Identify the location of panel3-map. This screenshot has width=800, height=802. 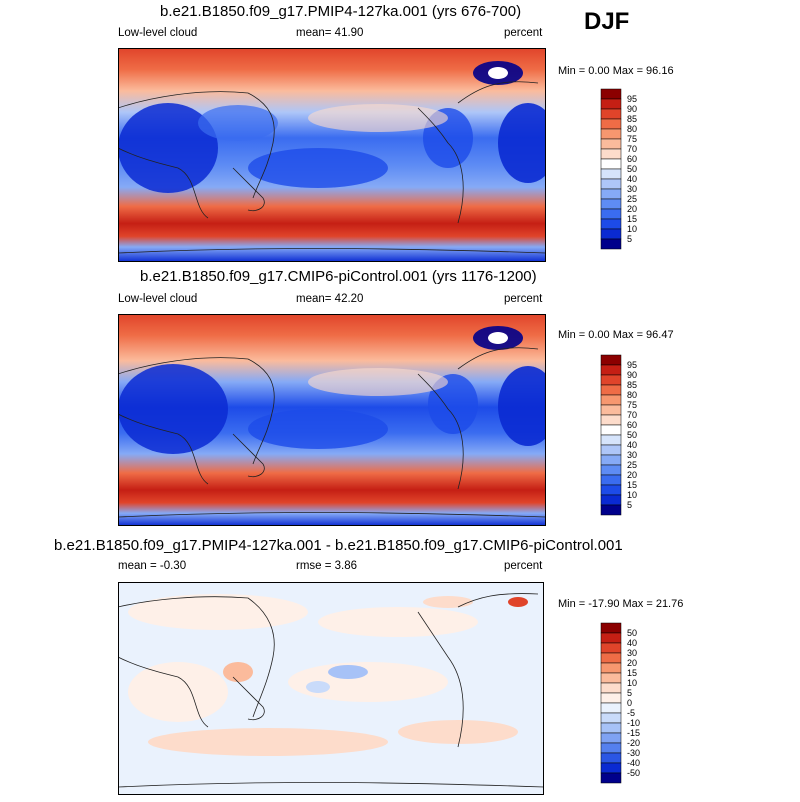
(331, 688).